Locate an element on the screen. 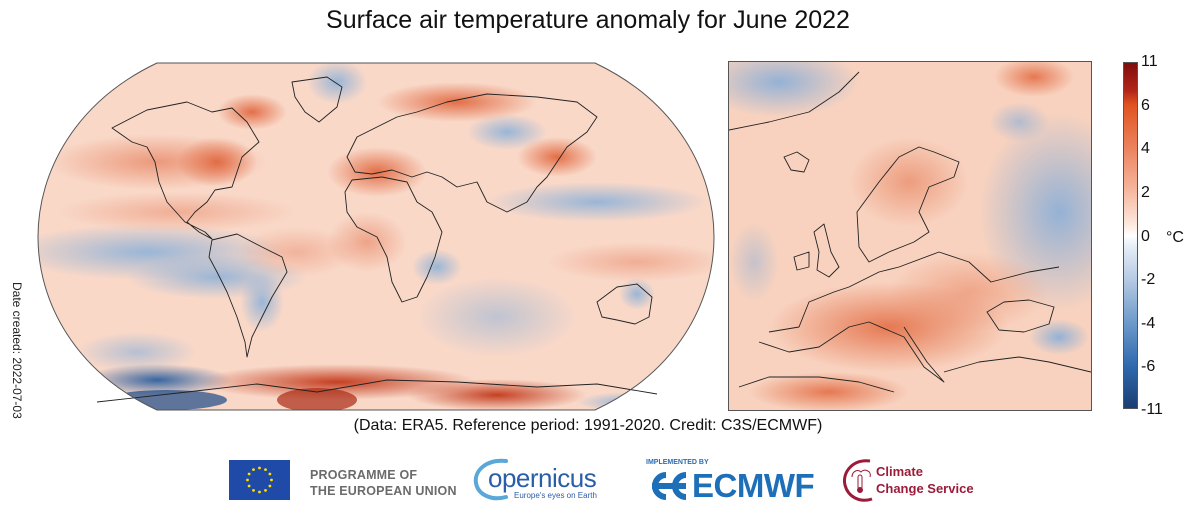  colorbar-tick-label: 4 is located at coordinates (1145, 148).